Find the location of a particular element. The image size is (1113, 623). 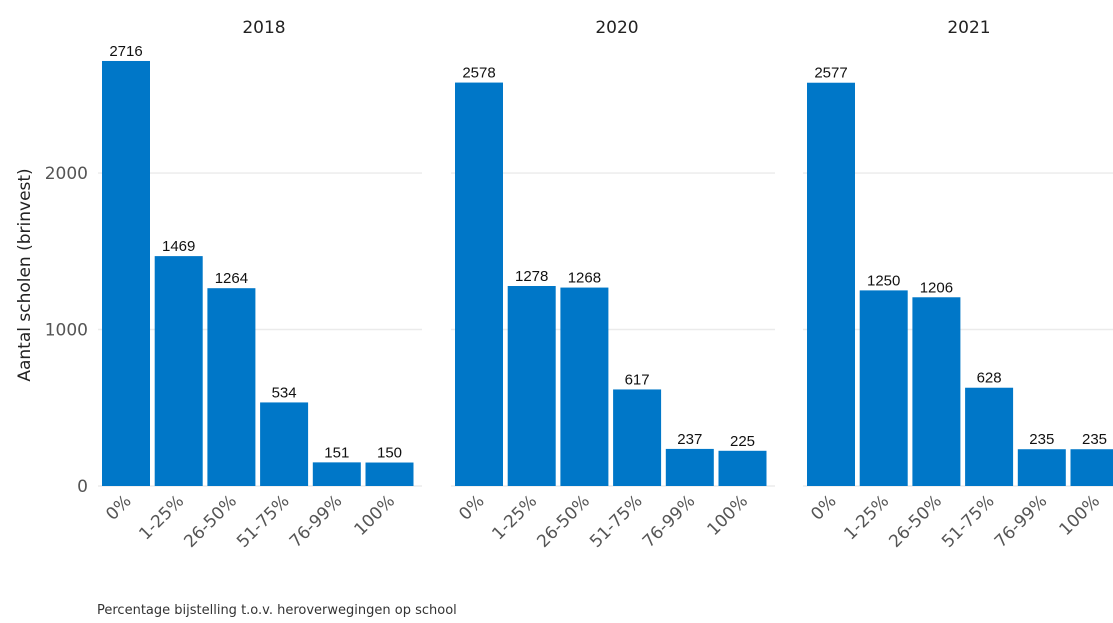

panel-title: 2018 is located at coordinates (263, 28).